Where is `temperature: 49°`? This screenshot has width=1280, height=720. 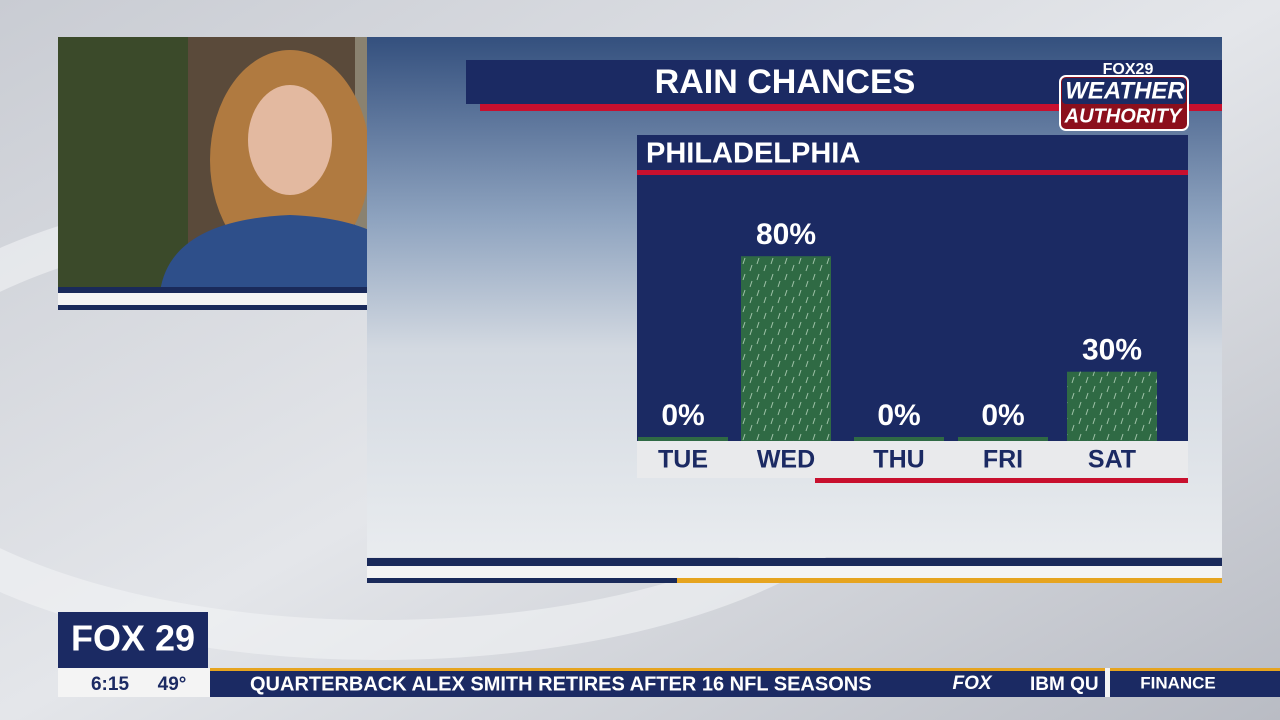
temperature: 49° is located at coordinates (172, 684).